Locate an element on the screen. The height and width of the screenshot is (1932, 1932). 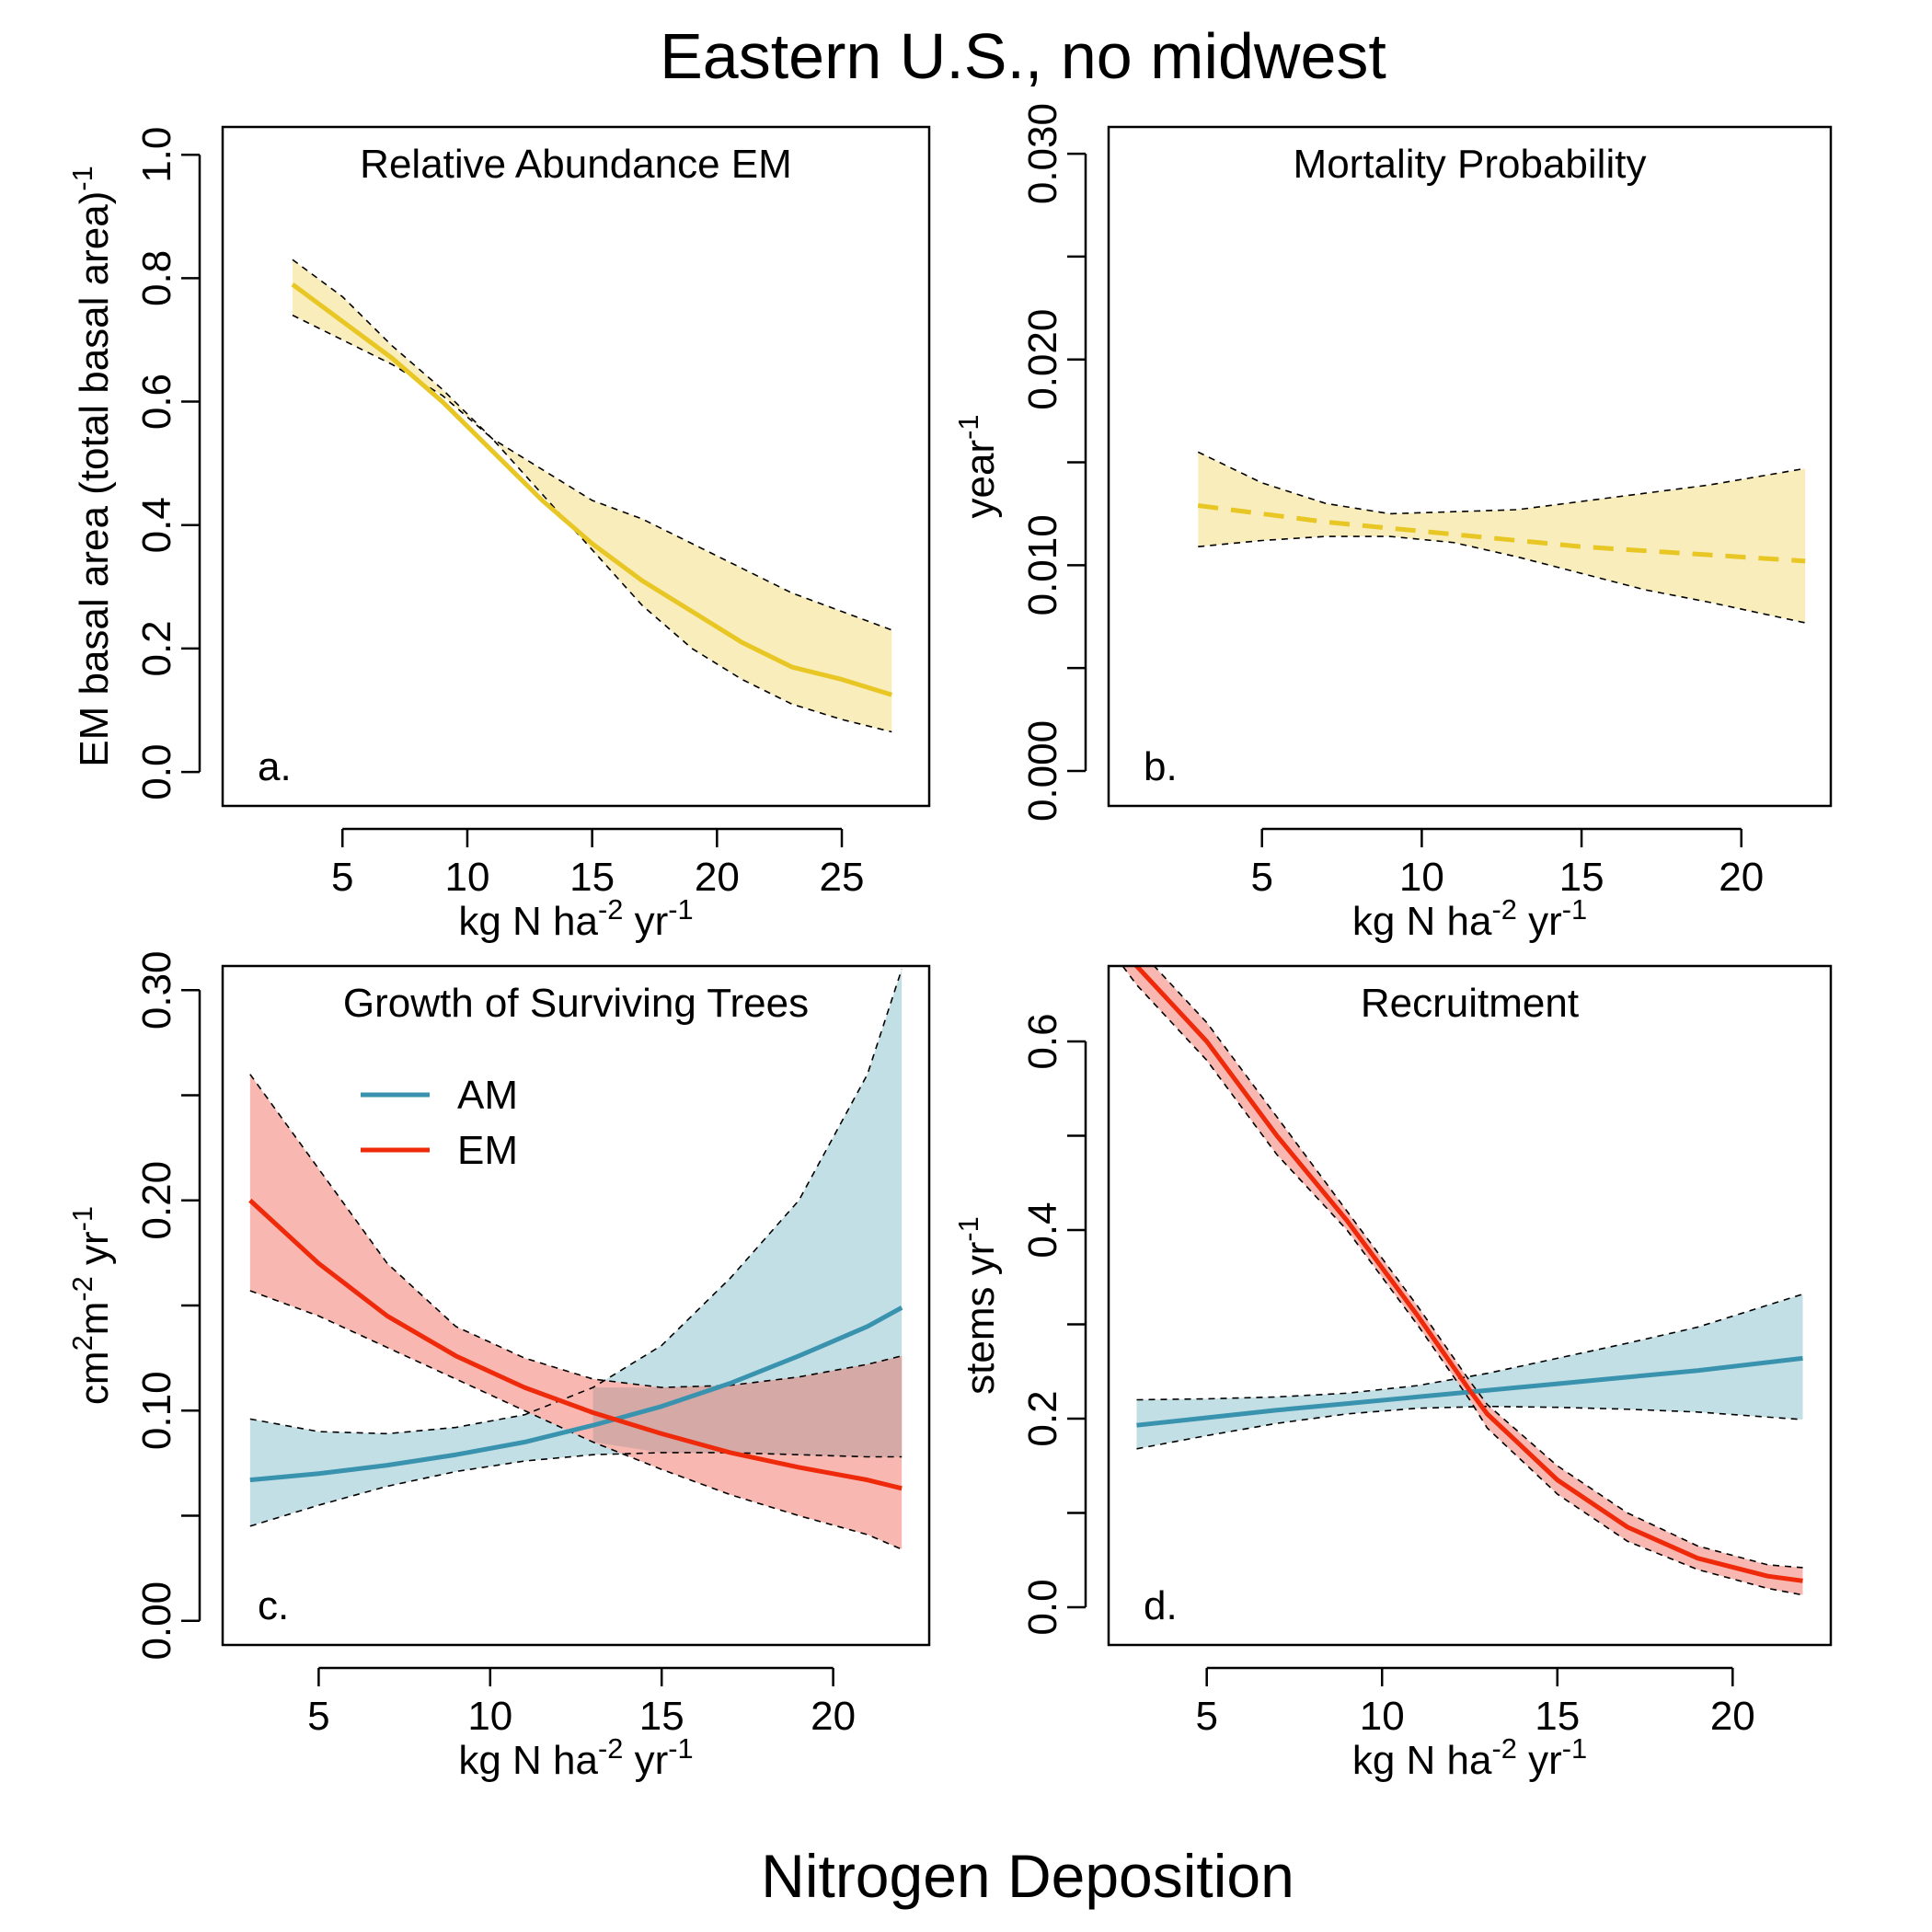
plot-area-d is located at coordinates (1462, 1281).